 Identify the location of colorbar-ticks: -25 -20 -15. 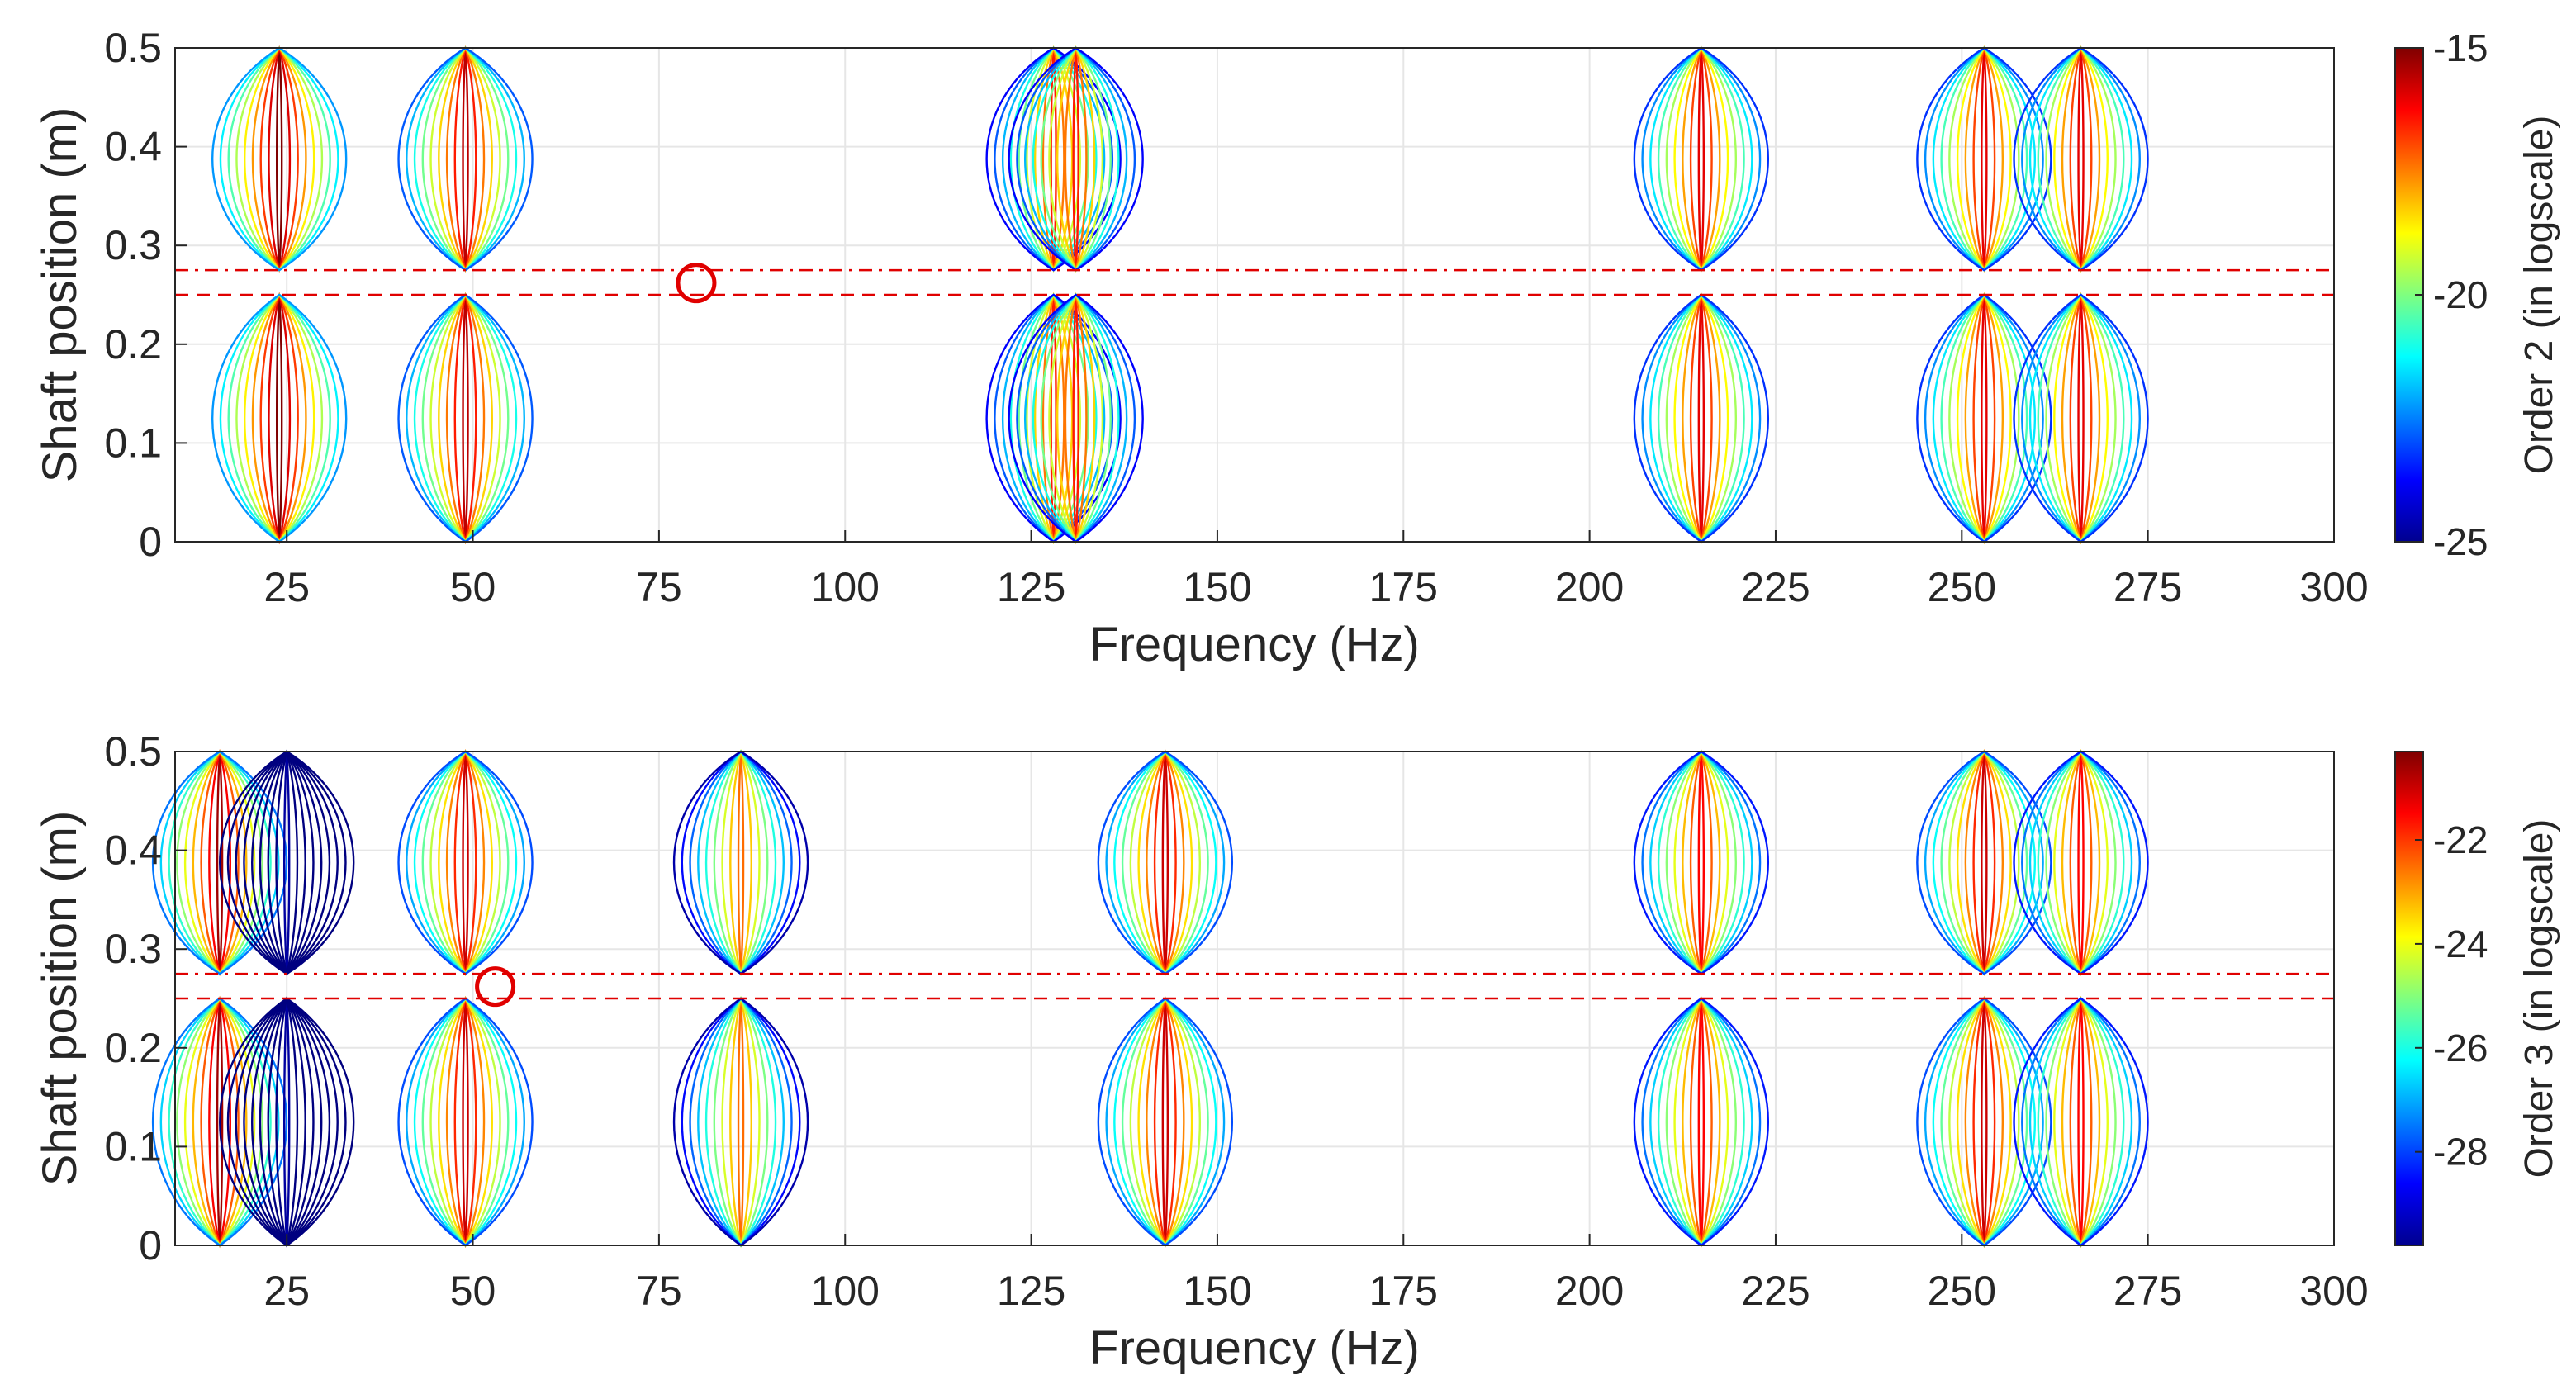
(2451, 294).